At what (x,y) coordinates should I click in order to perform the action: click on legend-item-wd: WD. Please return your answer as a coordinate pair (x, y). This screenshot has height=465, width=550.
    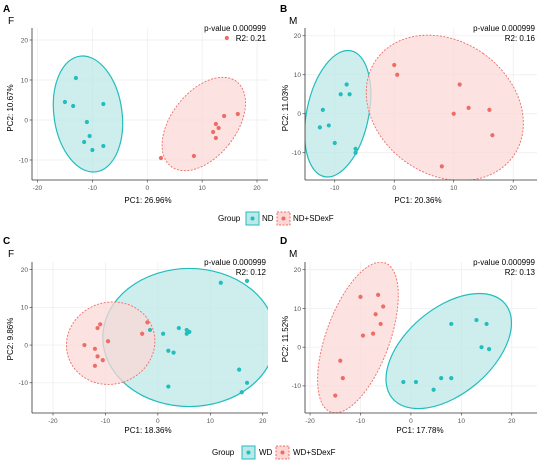
    Looking at the image, I should click on (266, 452).